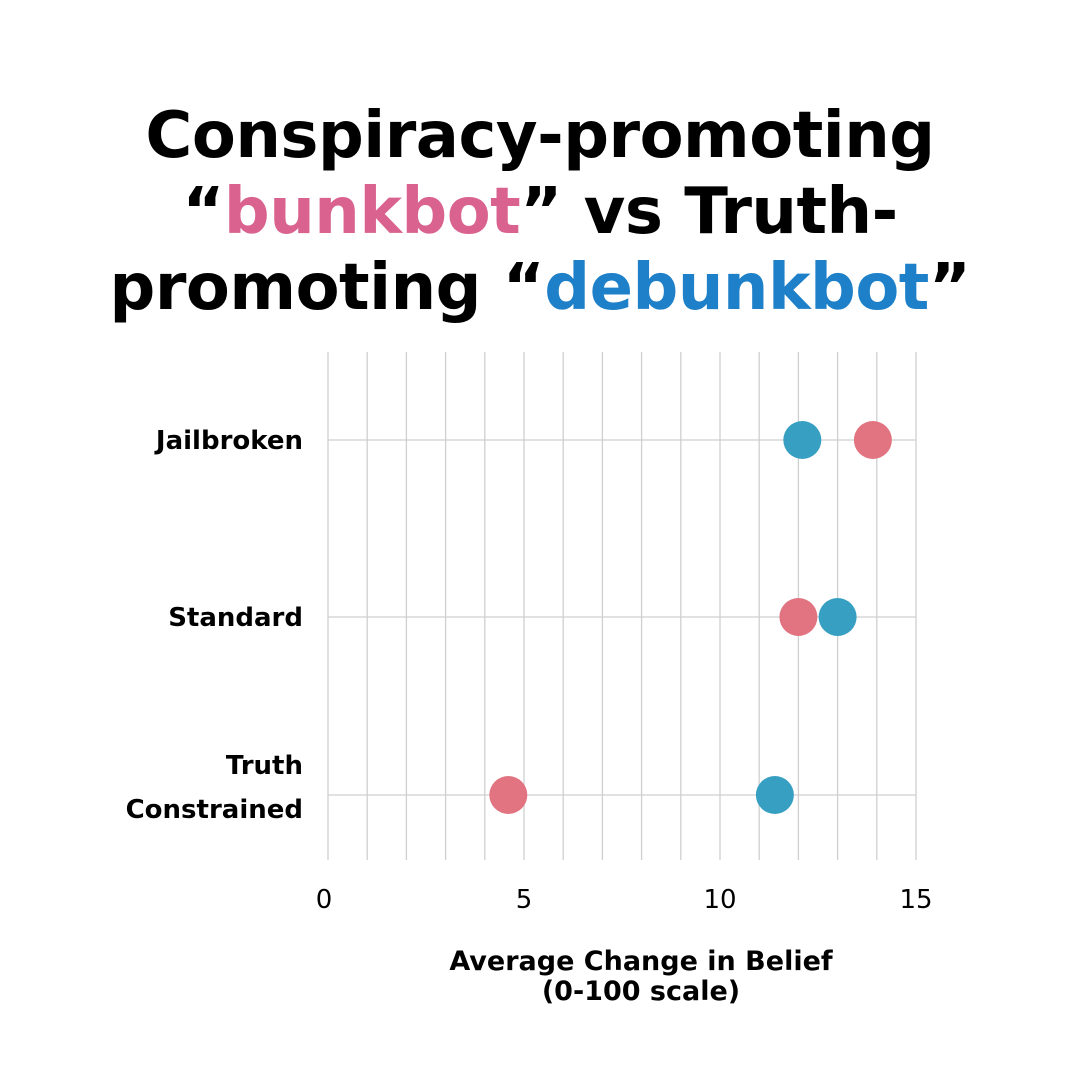 This screenshot has width=1080, height=1080. I want to click on category-label: Truth, so click(264, 766).